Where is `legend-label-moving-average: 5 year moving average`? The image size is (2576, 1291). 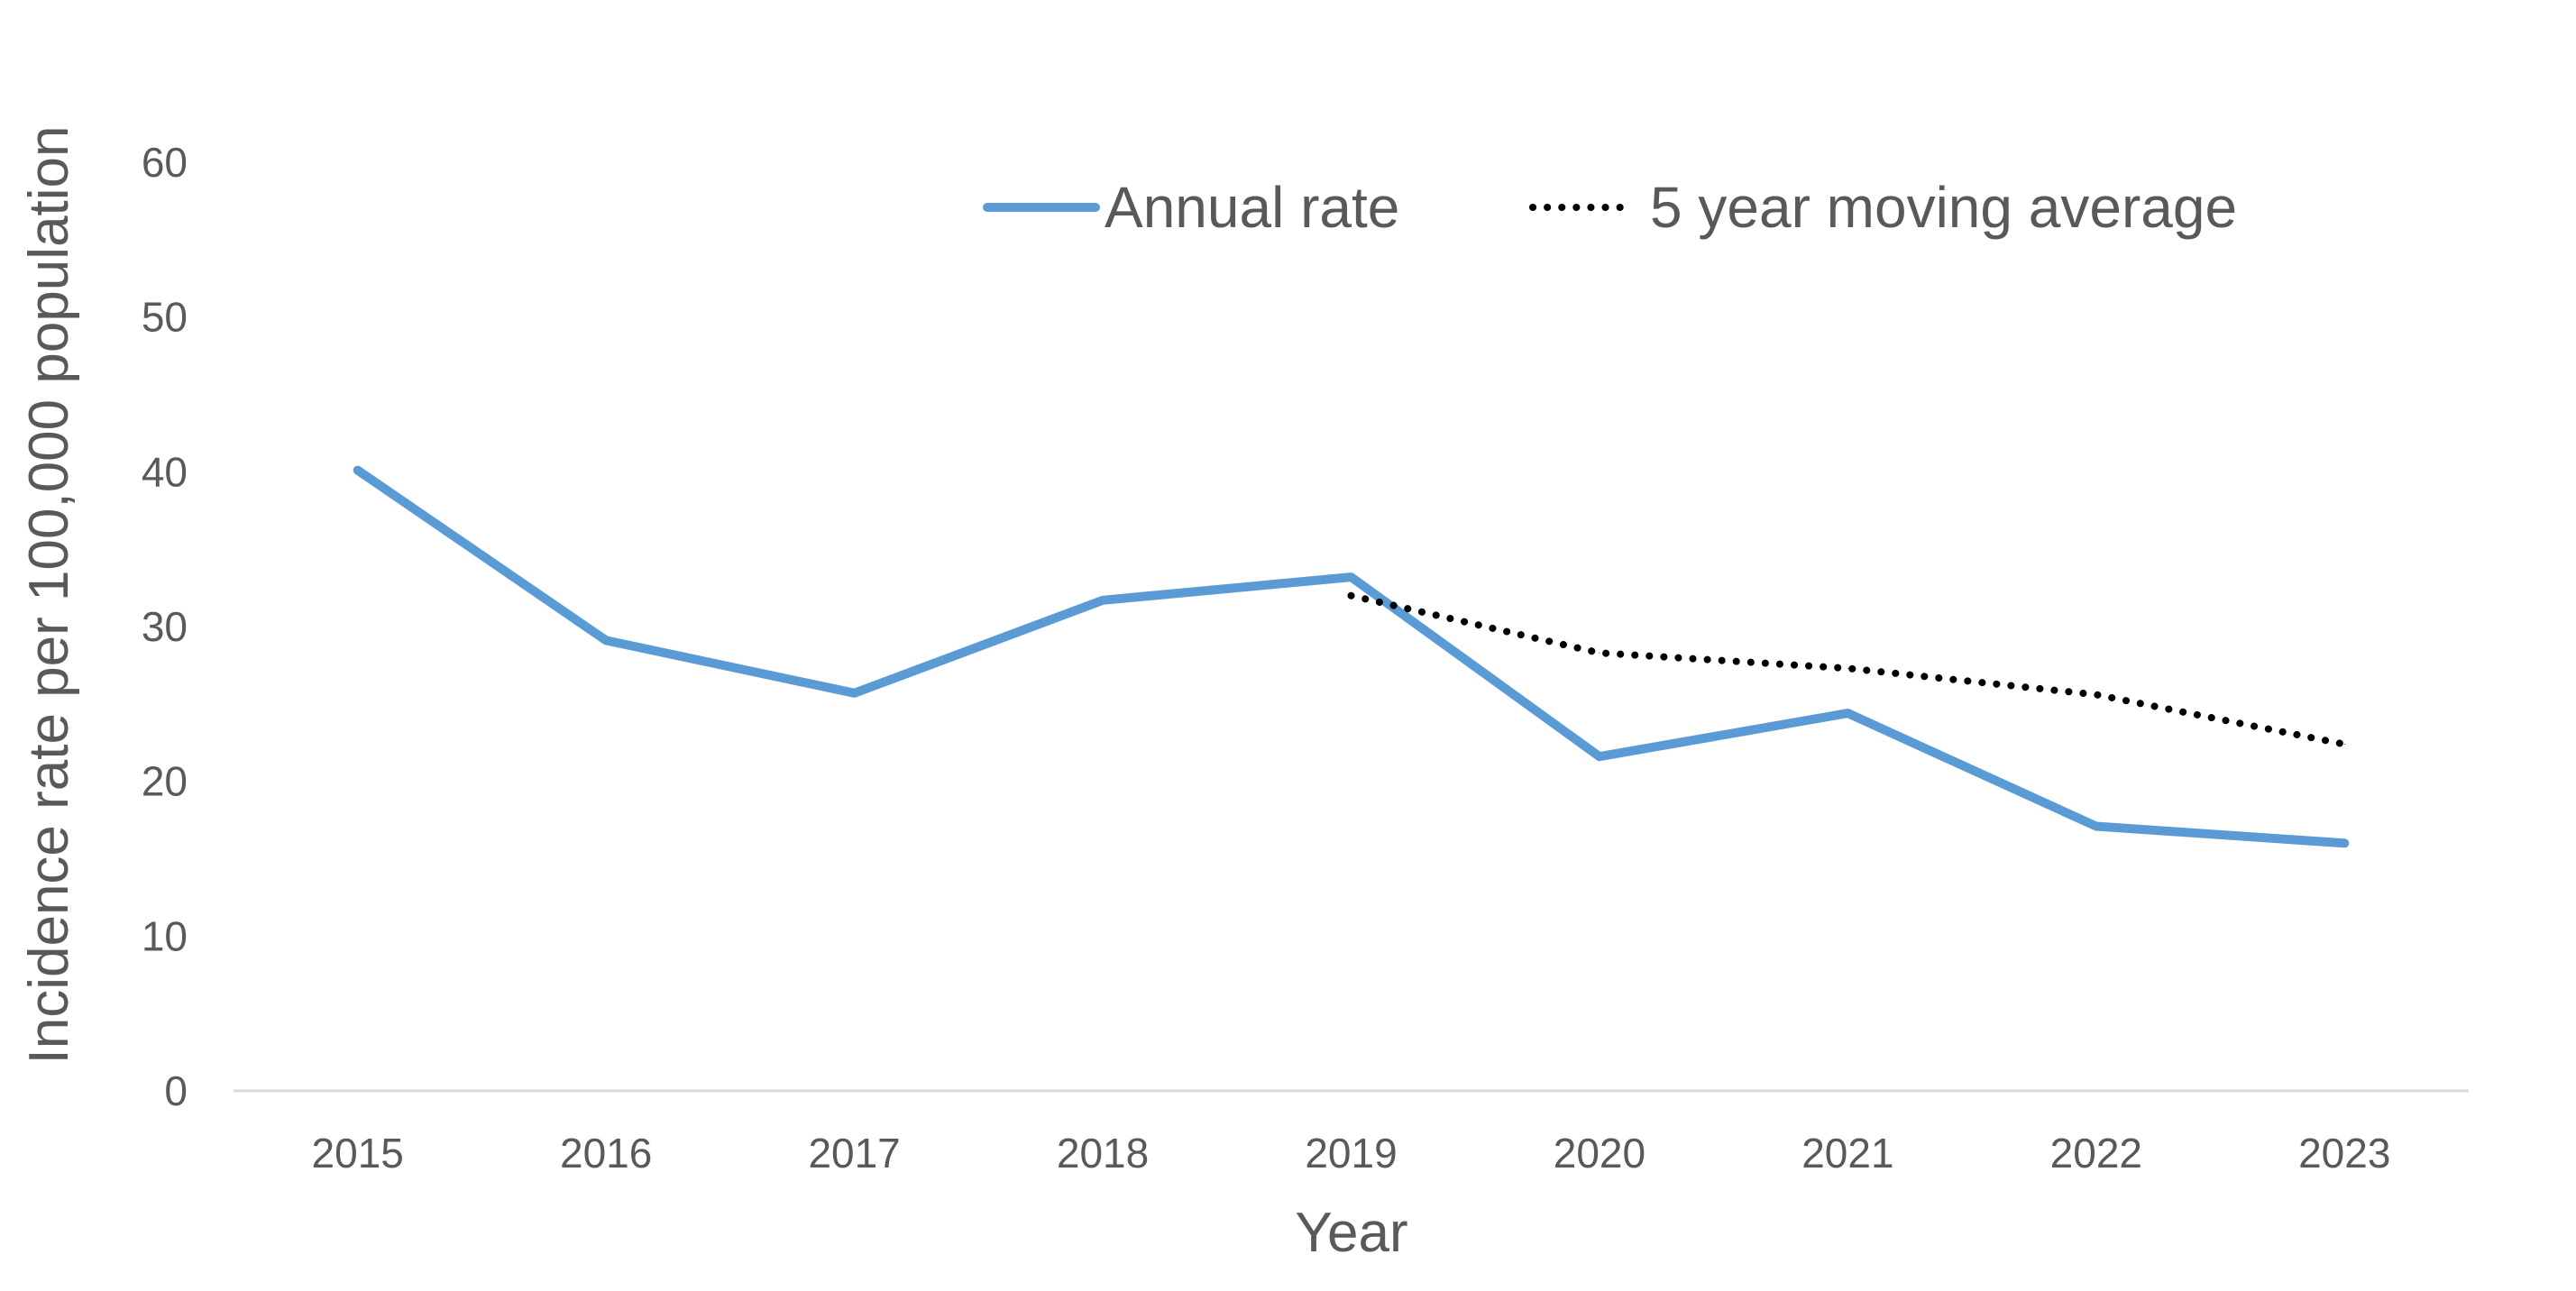 legend-label-moving-average: 5 year moving average is located at coordinates (1943, 207).